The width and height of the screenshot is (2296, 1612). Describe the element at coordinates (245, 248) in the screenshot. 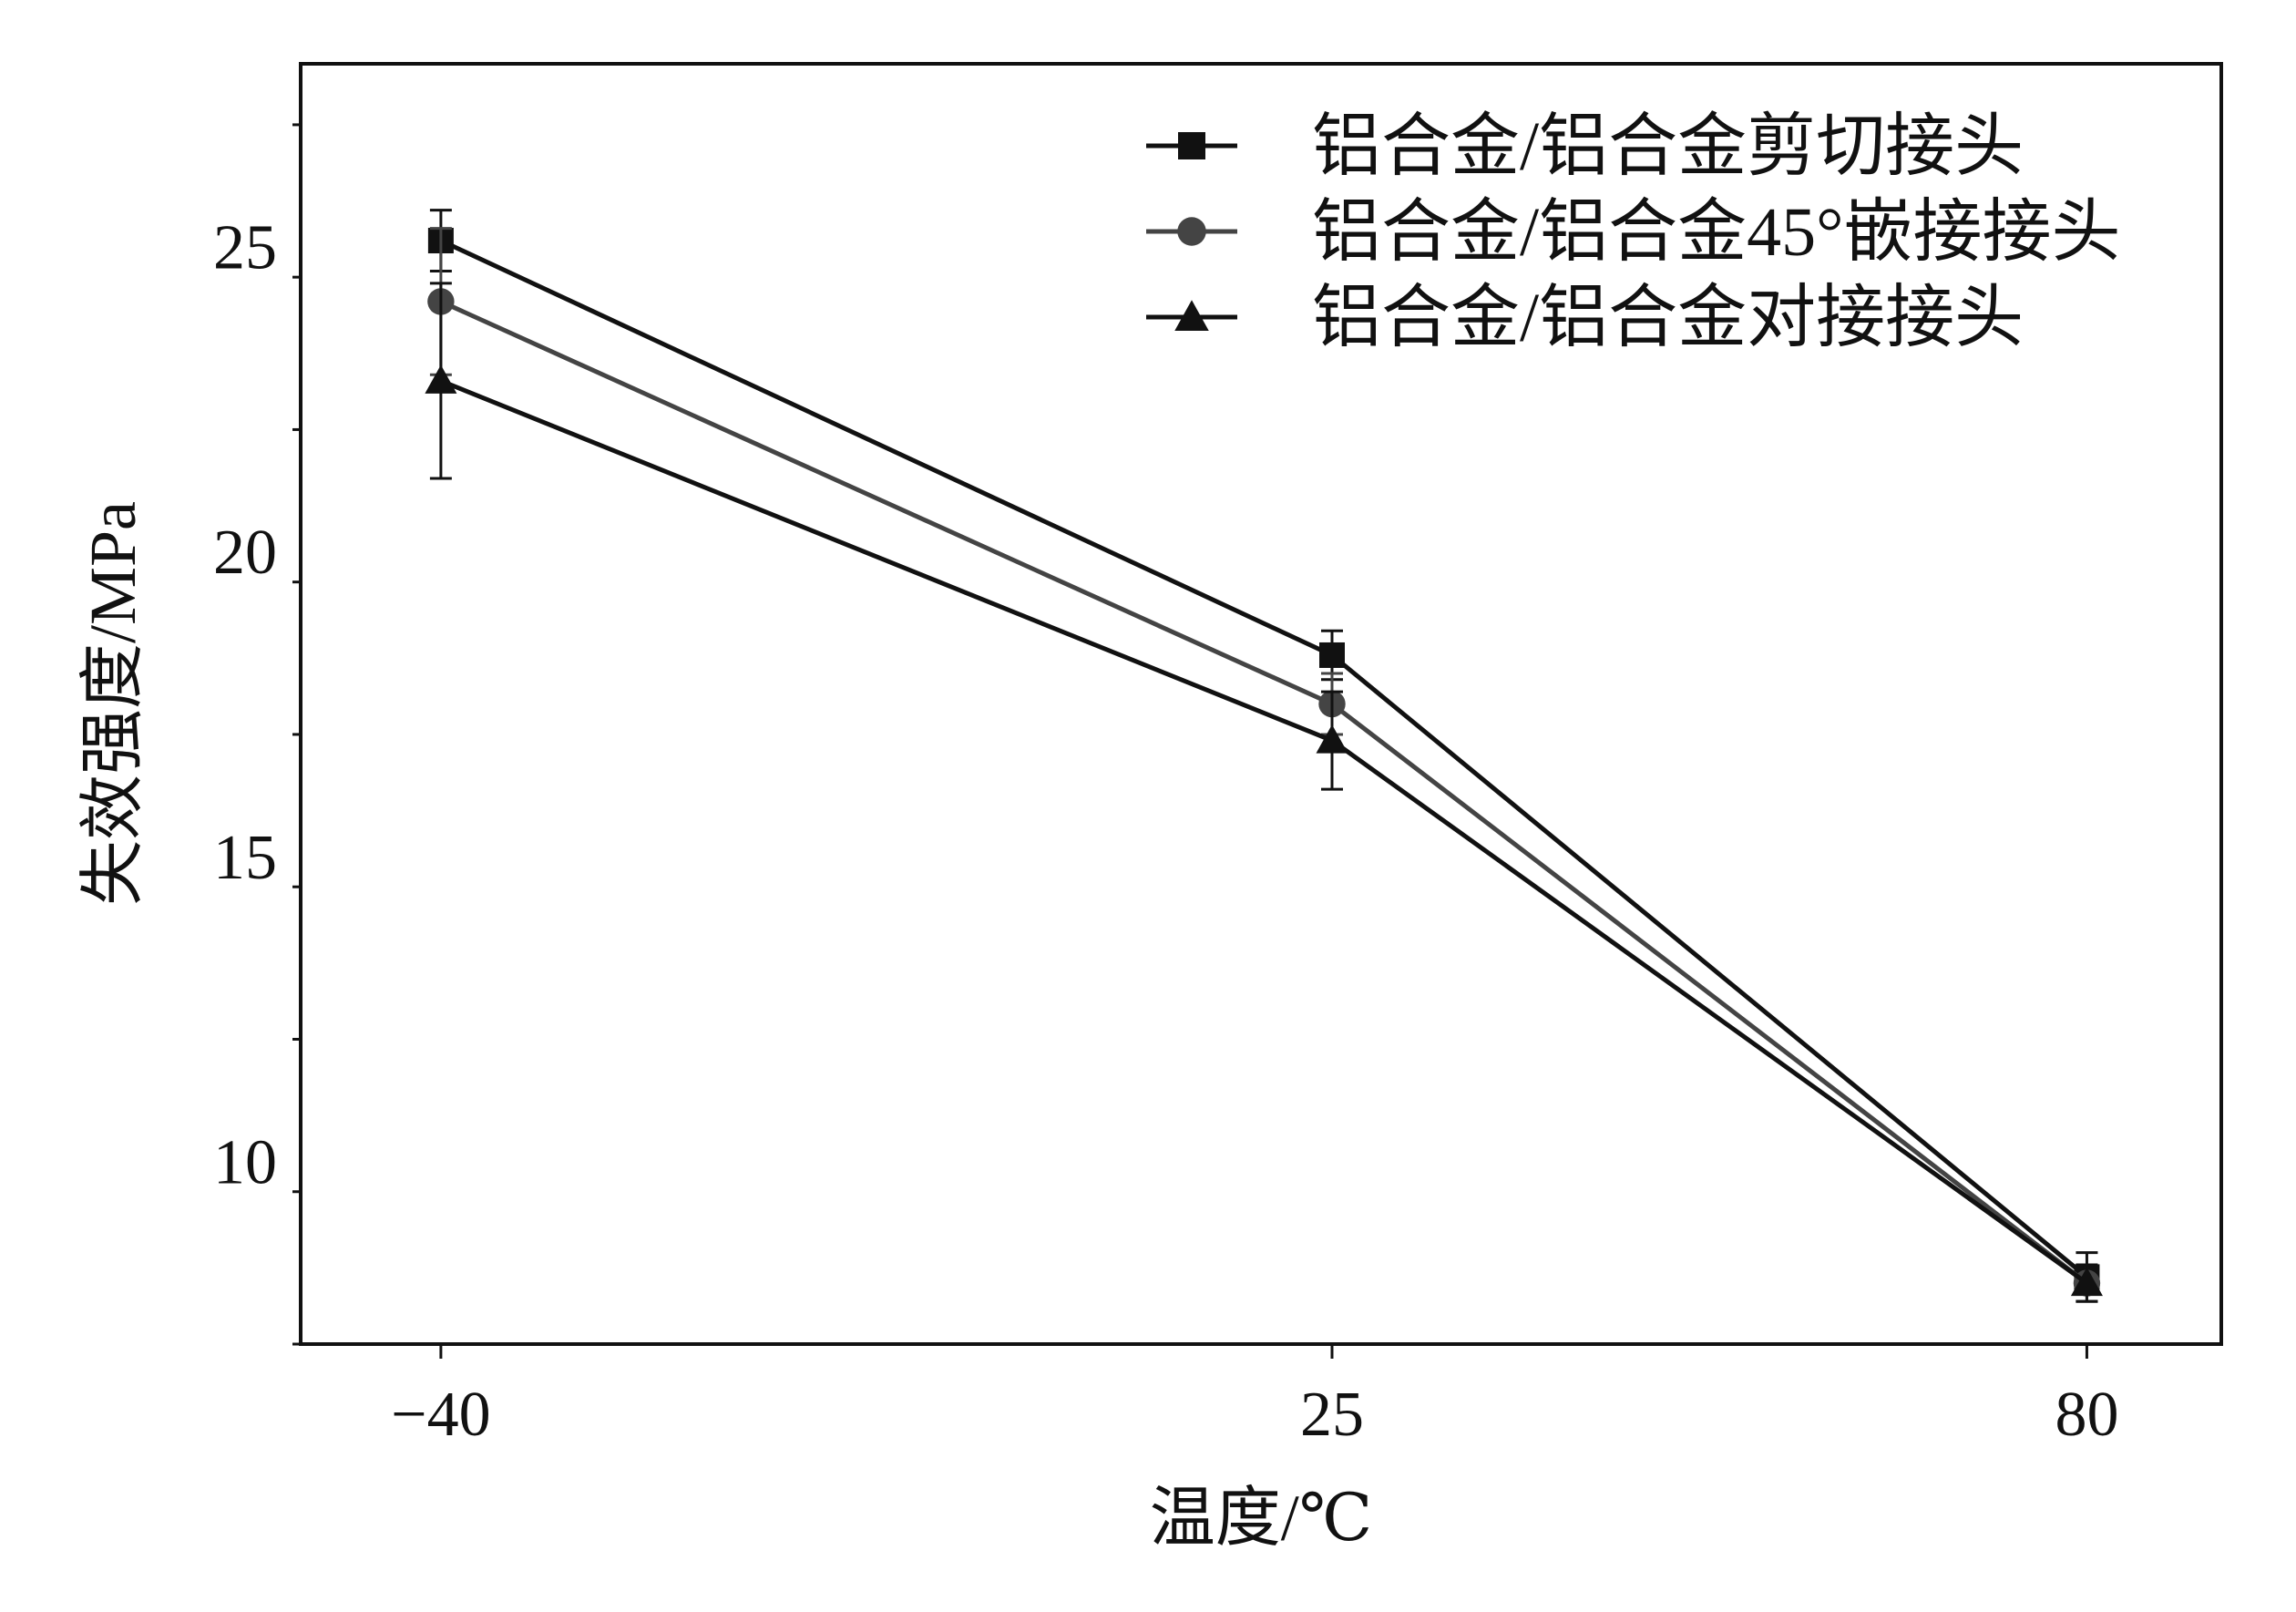

I see `y-tick-label: 25` at that location.